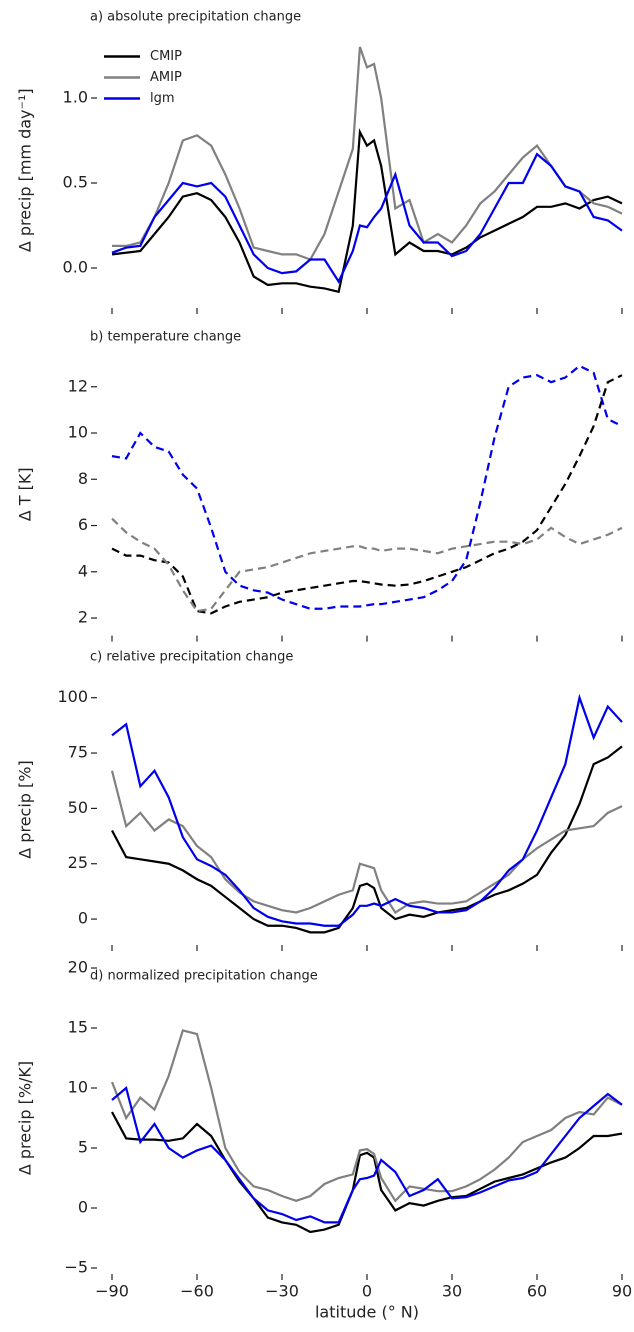  I want to click on y-tick-label: 1.0, so click(75, 97).